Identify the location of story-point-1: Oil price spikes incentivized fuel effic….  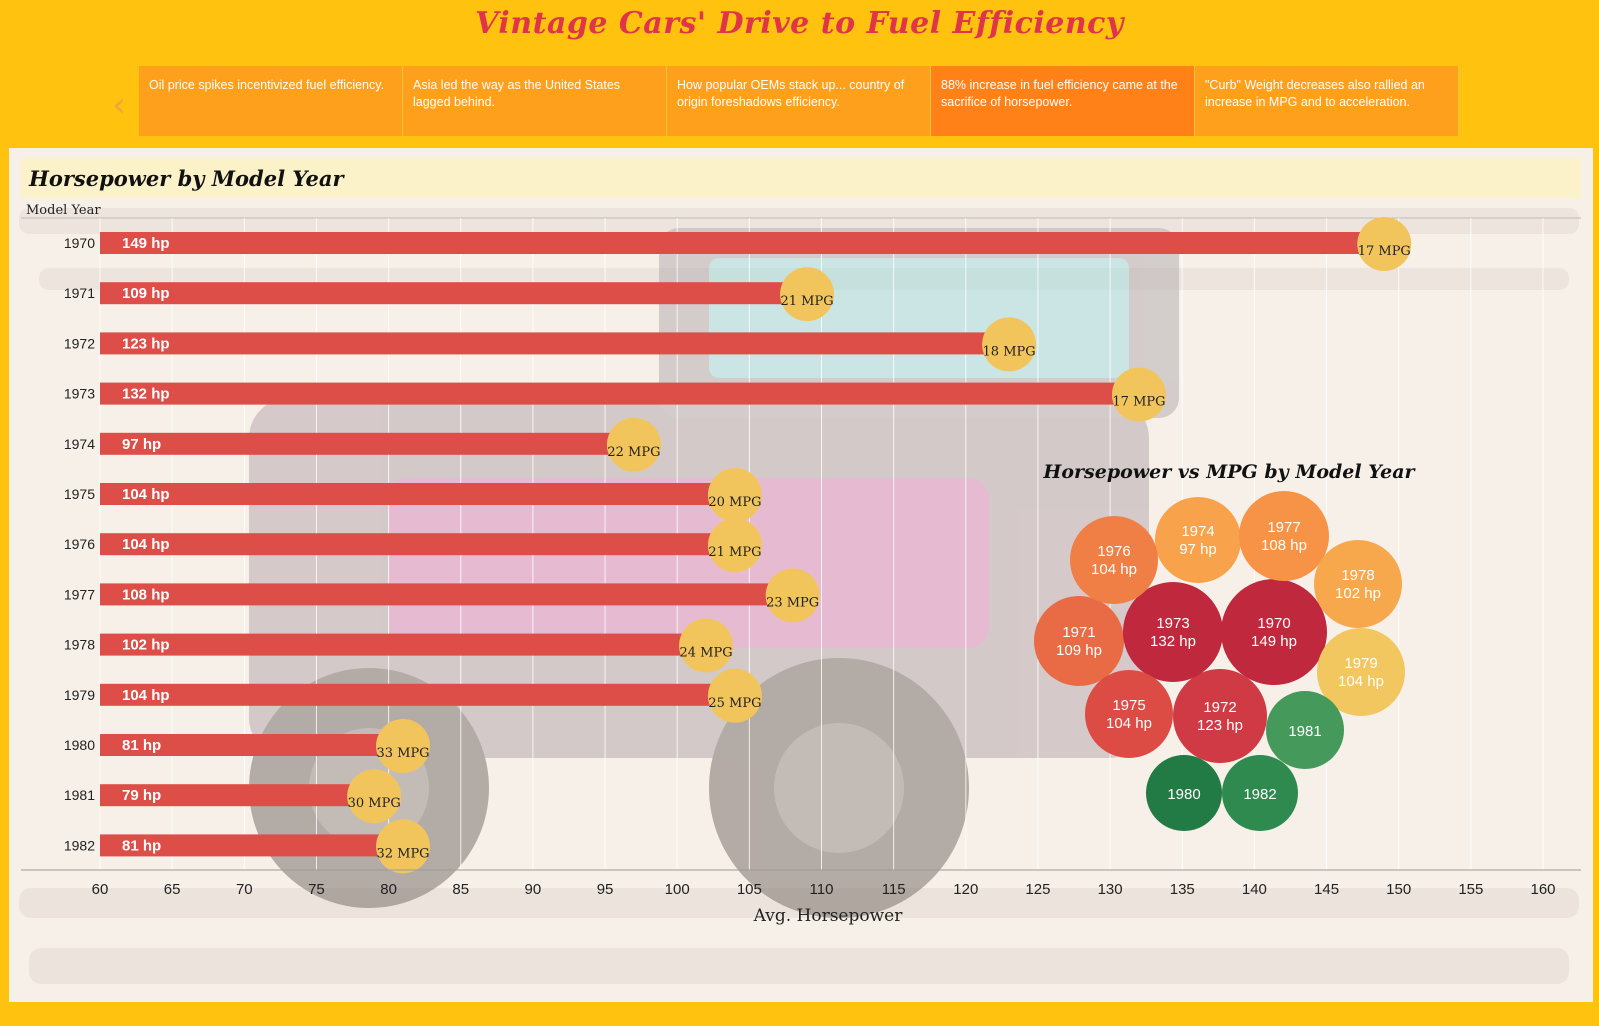
(271, 101).